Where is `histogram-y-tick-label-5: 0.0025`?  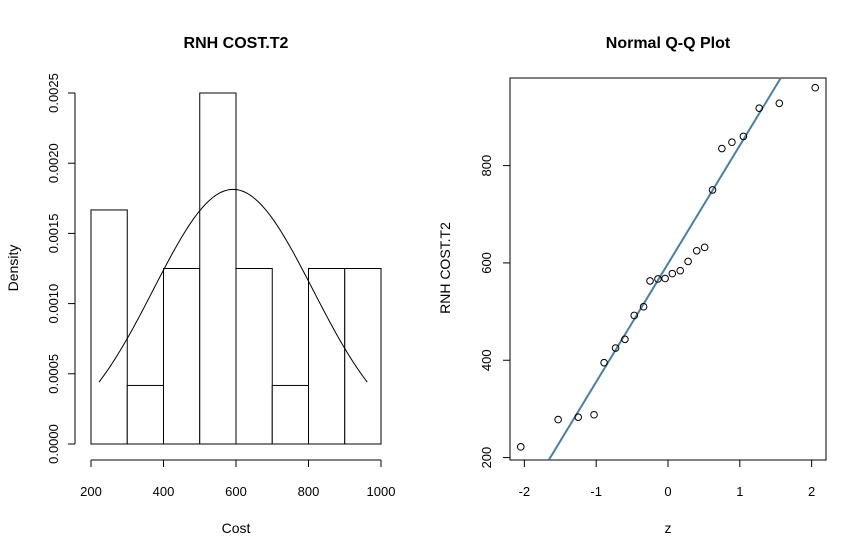 histogram-y-tick-label-5: 0.0025 is located at coordinates (53, 93).